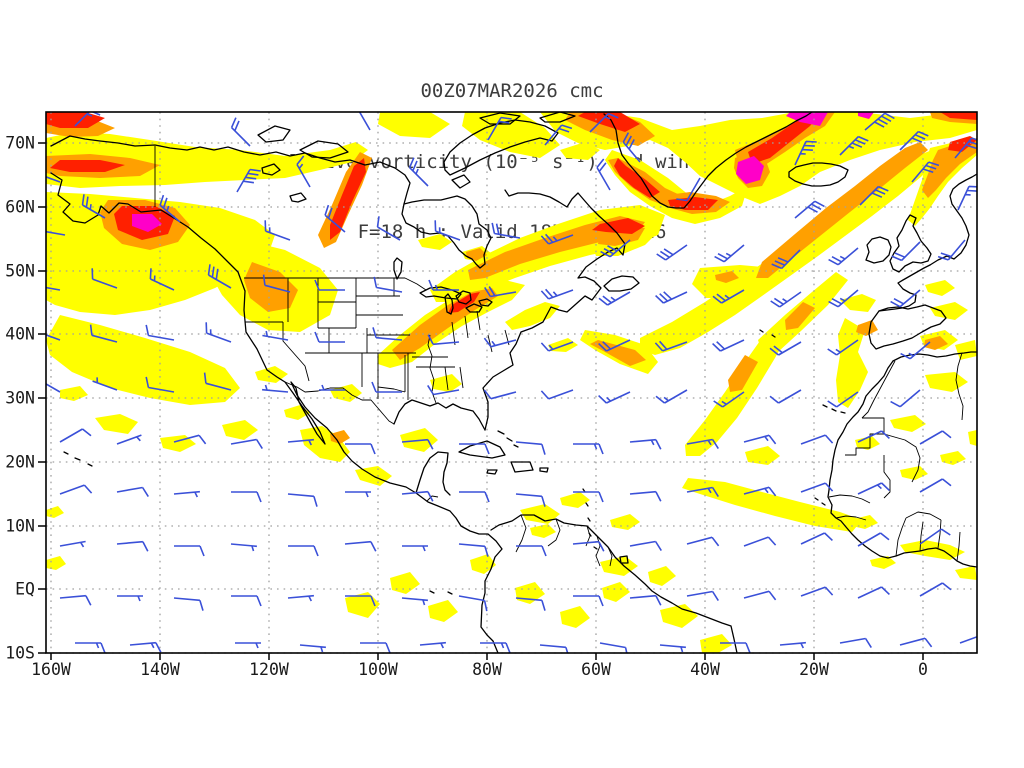  What do you see at coordinates (20, 526) in the screenshot?
I see `lat-label-10N: 10N` at bounding box center [20, 526].